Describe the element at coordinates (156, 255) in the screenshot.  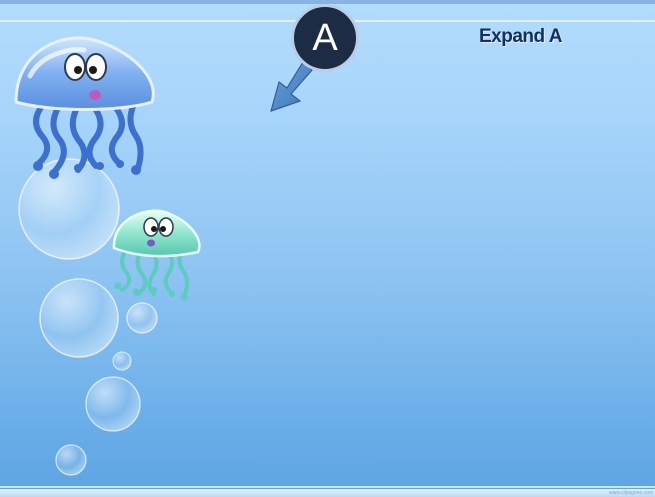
I see `jellyfish-small` at that location.